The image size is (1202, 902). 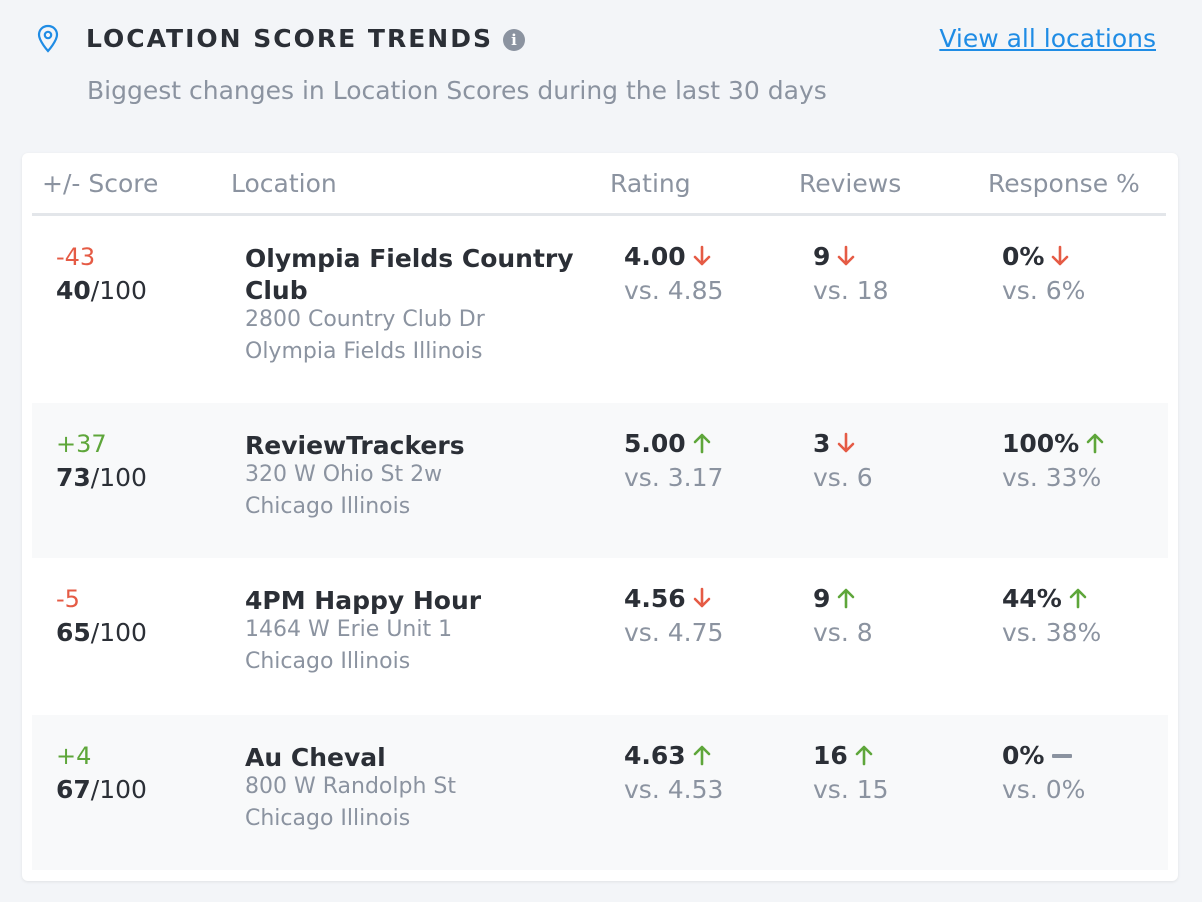 What do you see at coordinates (843, 632) in the screenshot?
I see `reviews-previous: vs. 8` at bounding box center [843, 632].